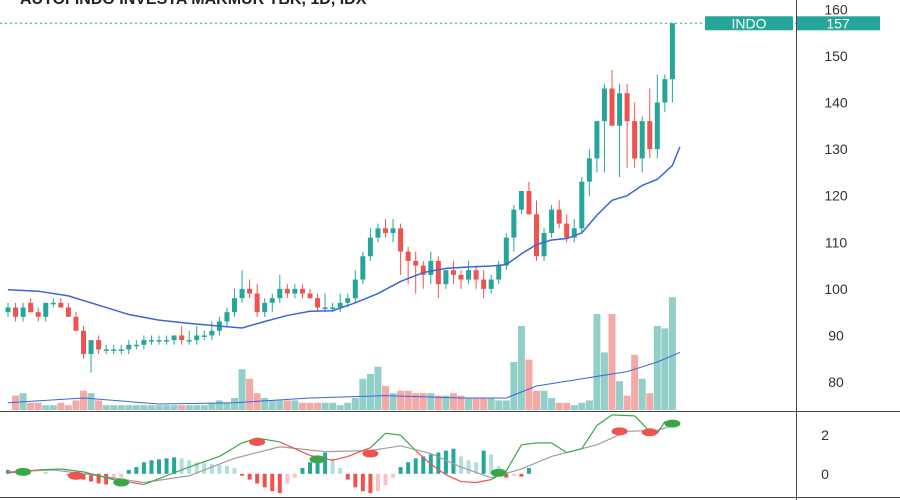 The height and width of the screenshot is (500, 900). I want to click on oscillator-tick-label: 0, so click(825, 474).